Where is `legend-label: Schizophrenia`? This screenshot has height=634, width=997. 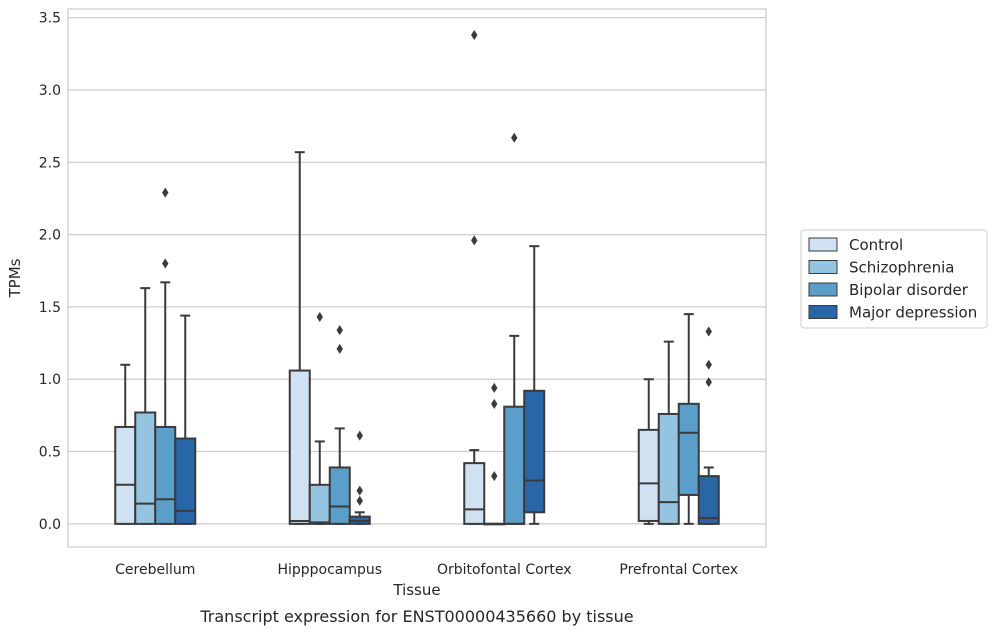
legend-label: Schizophrenia is located at coordinates (901, 268).